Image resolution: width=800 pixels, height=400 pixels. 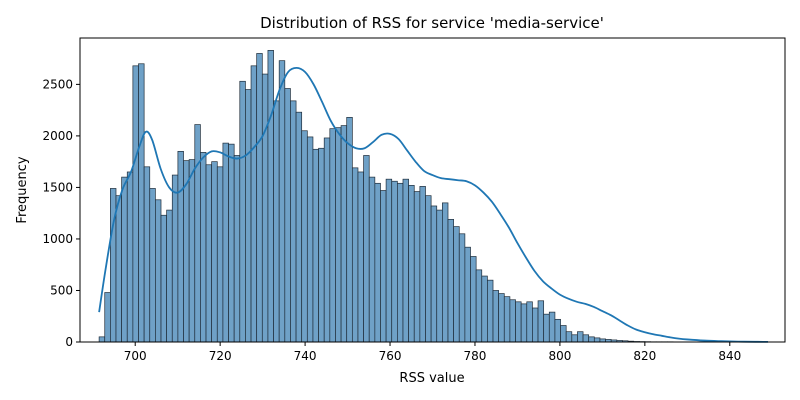 I want to click on y-tick-label: 500, so click(x=61, y=290).